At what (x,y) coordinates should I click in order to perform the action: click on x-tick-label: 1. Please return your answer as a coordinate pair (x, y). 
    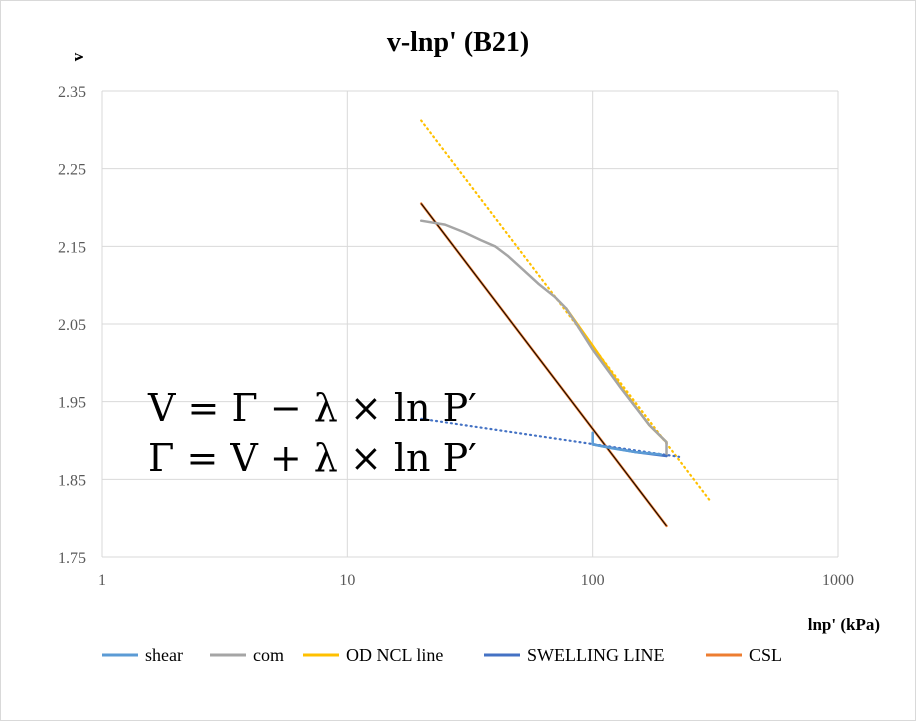
    Looking at the image, I should click on (102, 580).